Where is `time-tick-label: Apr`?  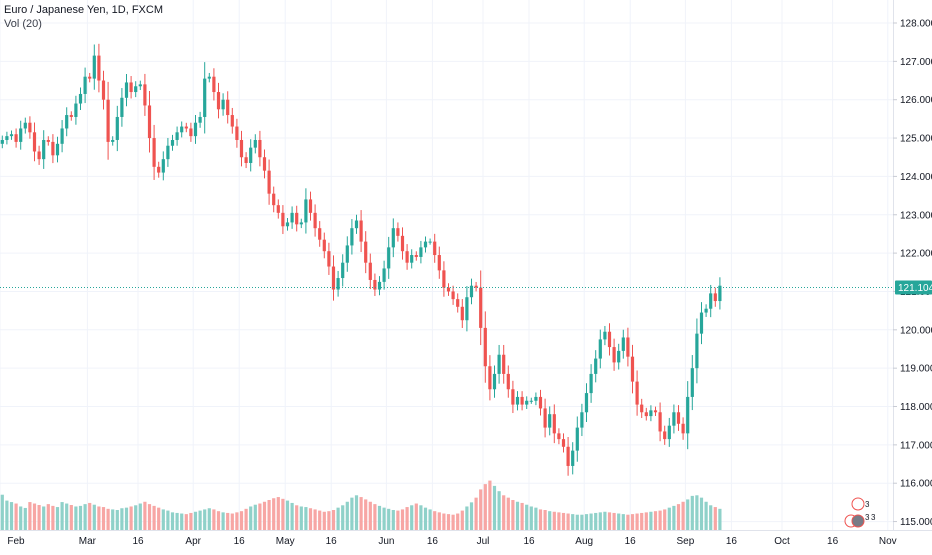 time-tick-label: Apr is located at coordinates (193, 541).